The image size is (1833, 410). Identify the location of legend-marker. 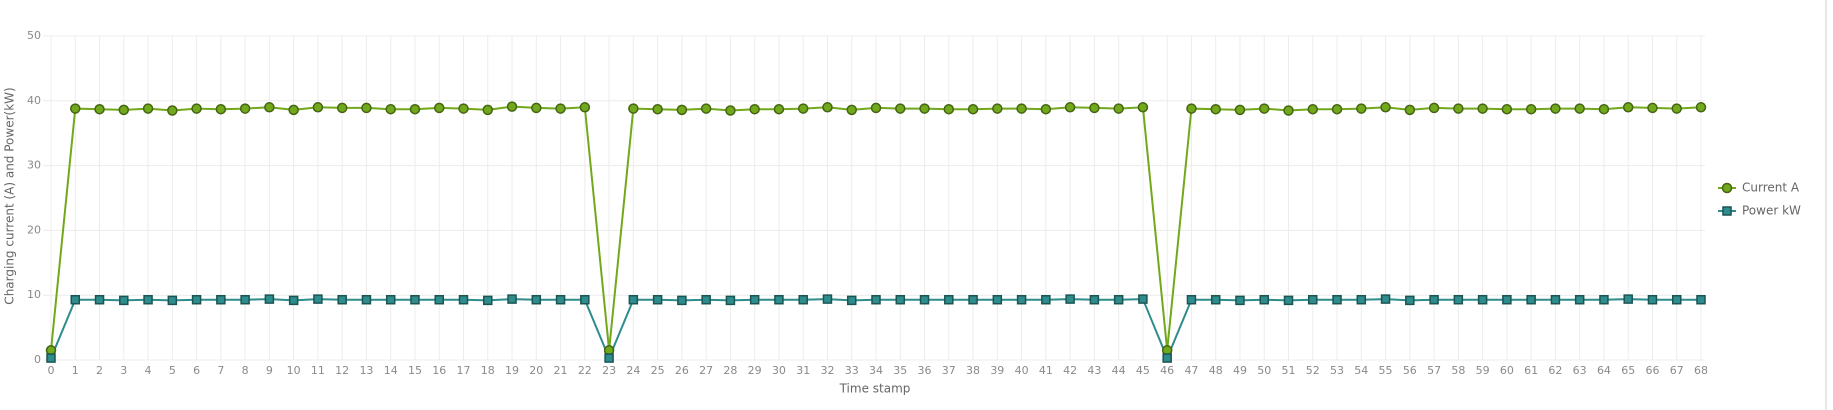
(1727, 188).